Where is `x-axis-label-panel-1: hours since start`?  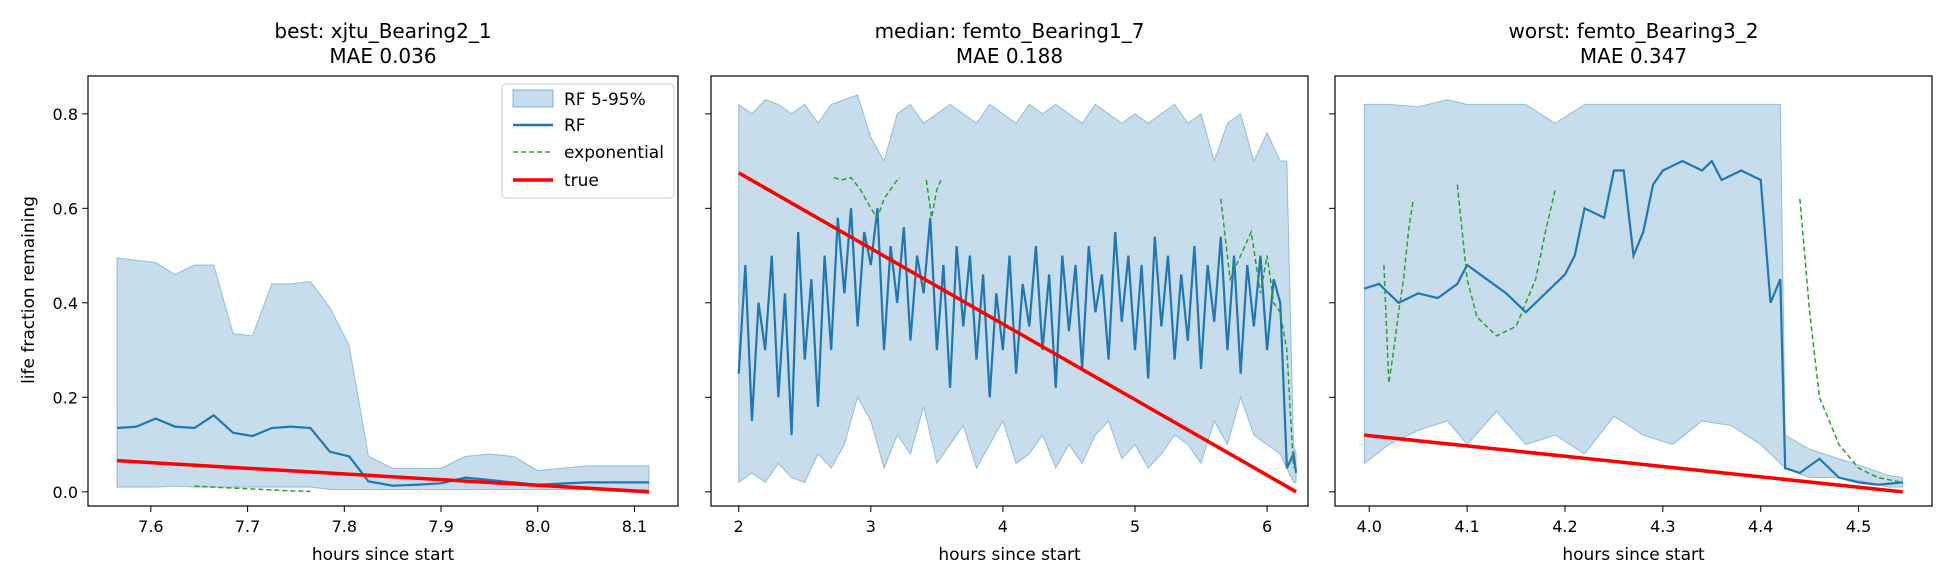 x-axis-label-panel-1: hours since start is located at coordinates (383, 555).